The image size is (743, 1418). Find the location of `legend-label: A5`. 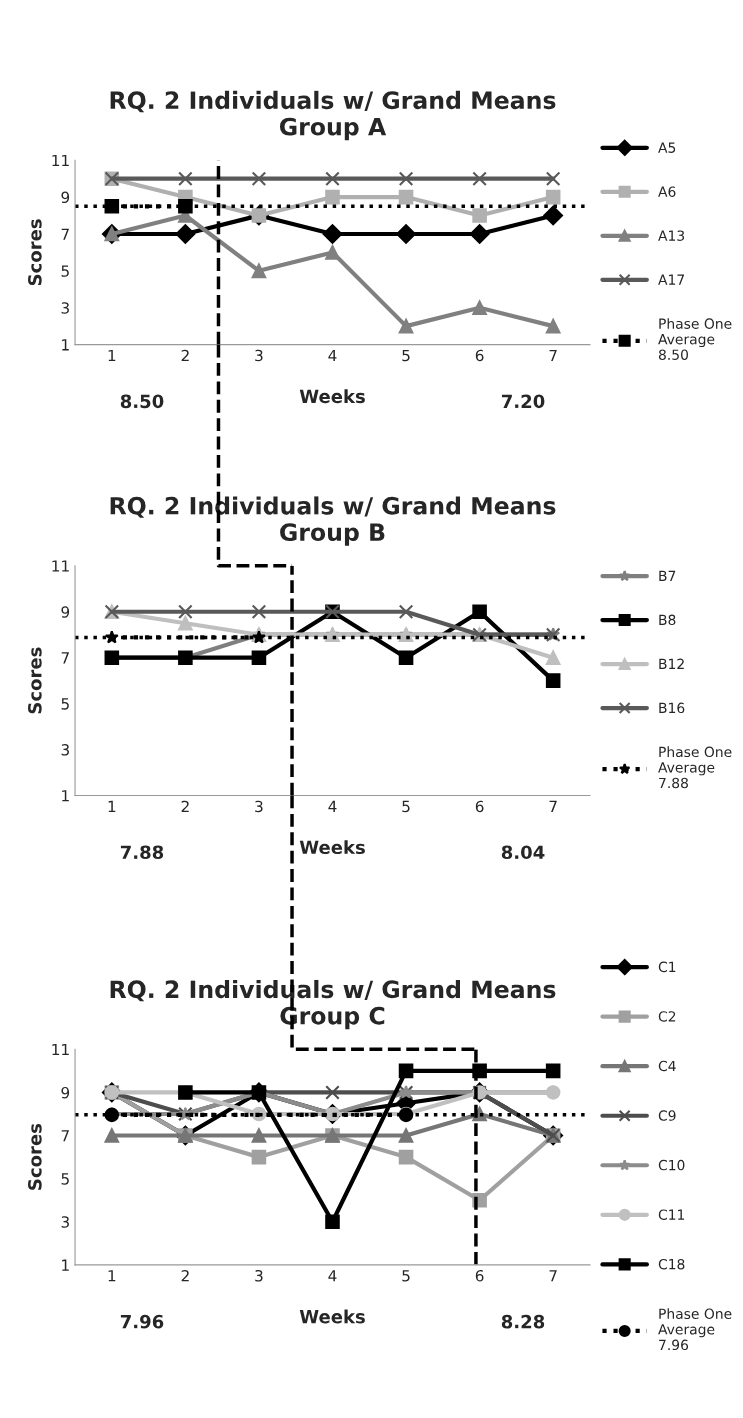

legend-label: A5 is located at coordinates (667, 147).